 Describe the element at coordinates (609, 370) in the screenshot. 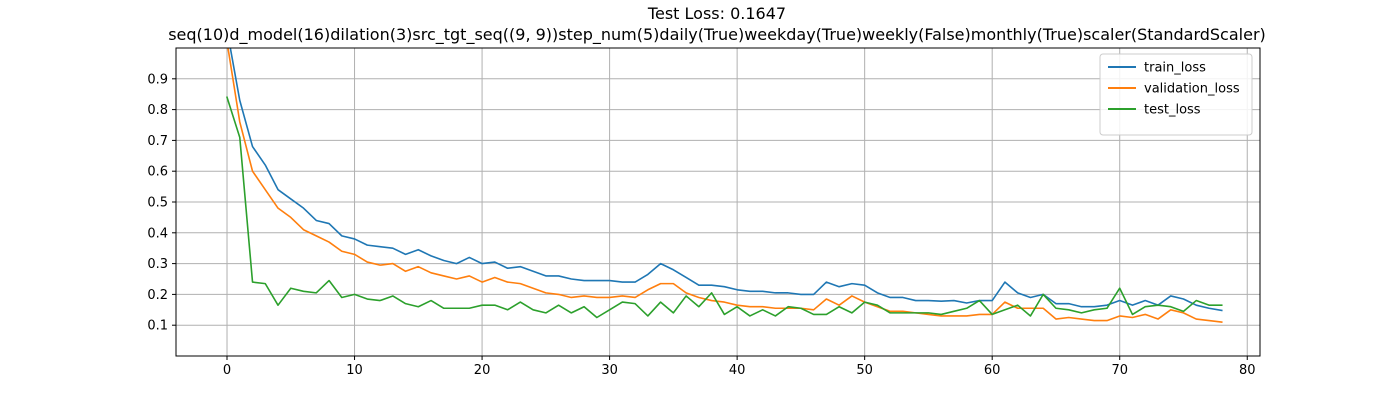

I see `x-tick-label: 30` at that location.